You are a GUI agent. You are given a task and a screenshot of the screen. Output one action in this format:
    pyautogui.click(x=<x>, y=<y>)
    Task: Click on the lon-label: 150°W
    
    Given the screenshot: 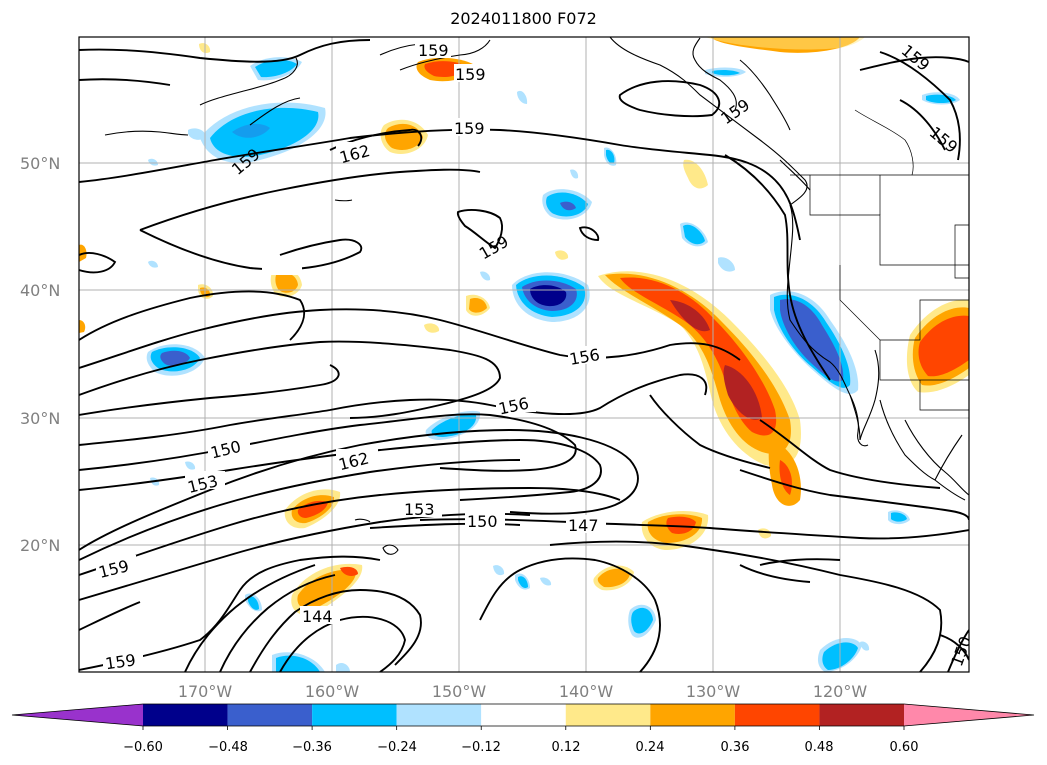 What is the action you would take?
    pyautogui.click(x=459, y=691)
    